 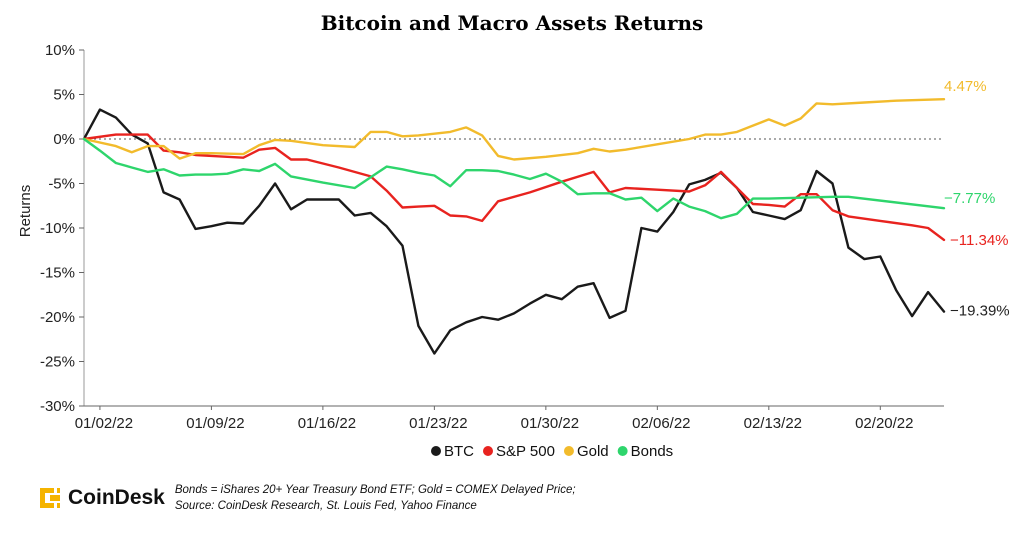 What do you see at coordinates (104, 423) in the screenshot?
I see `x-tick-label: 01/02/22` at bounding box center [104, 423].